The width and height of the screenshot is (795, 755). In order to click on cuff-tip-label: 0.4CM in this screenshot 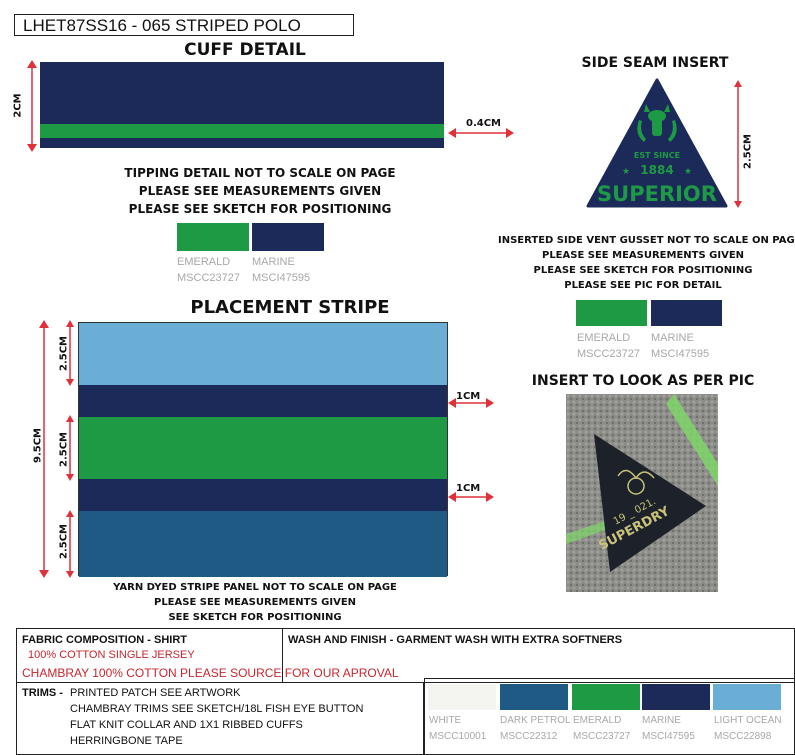, I will do `click(484, 123)`.